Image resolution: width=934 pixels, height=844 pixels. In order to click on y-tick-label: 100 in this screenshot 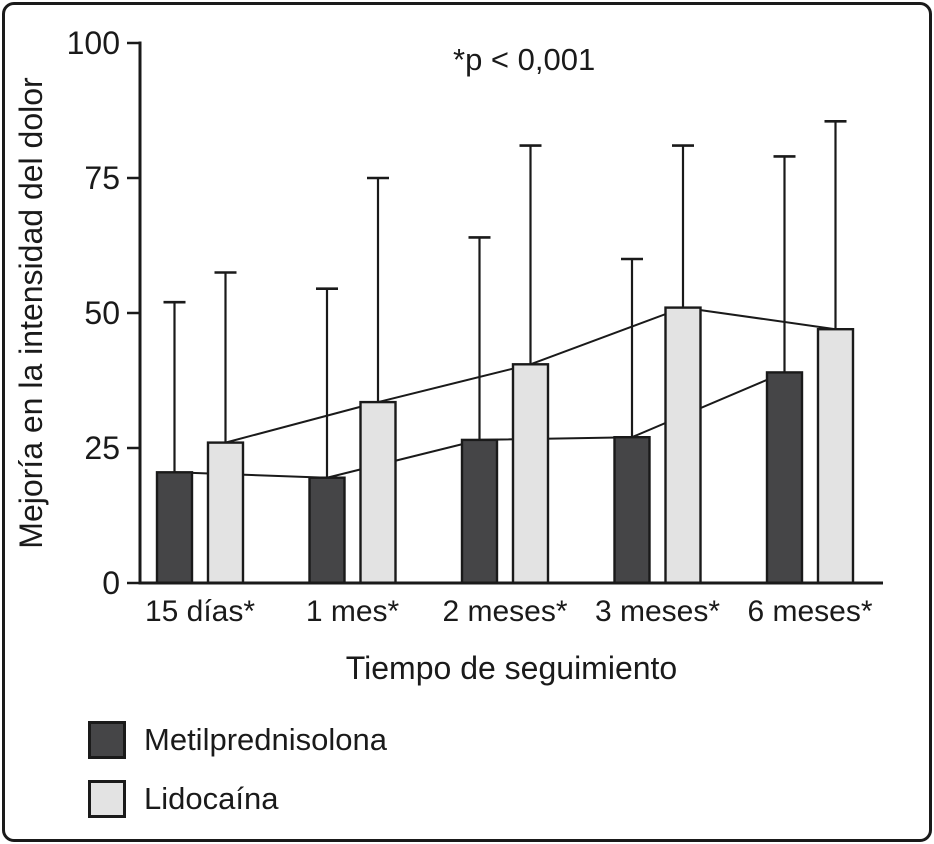, I will do `click(93, 43)`.